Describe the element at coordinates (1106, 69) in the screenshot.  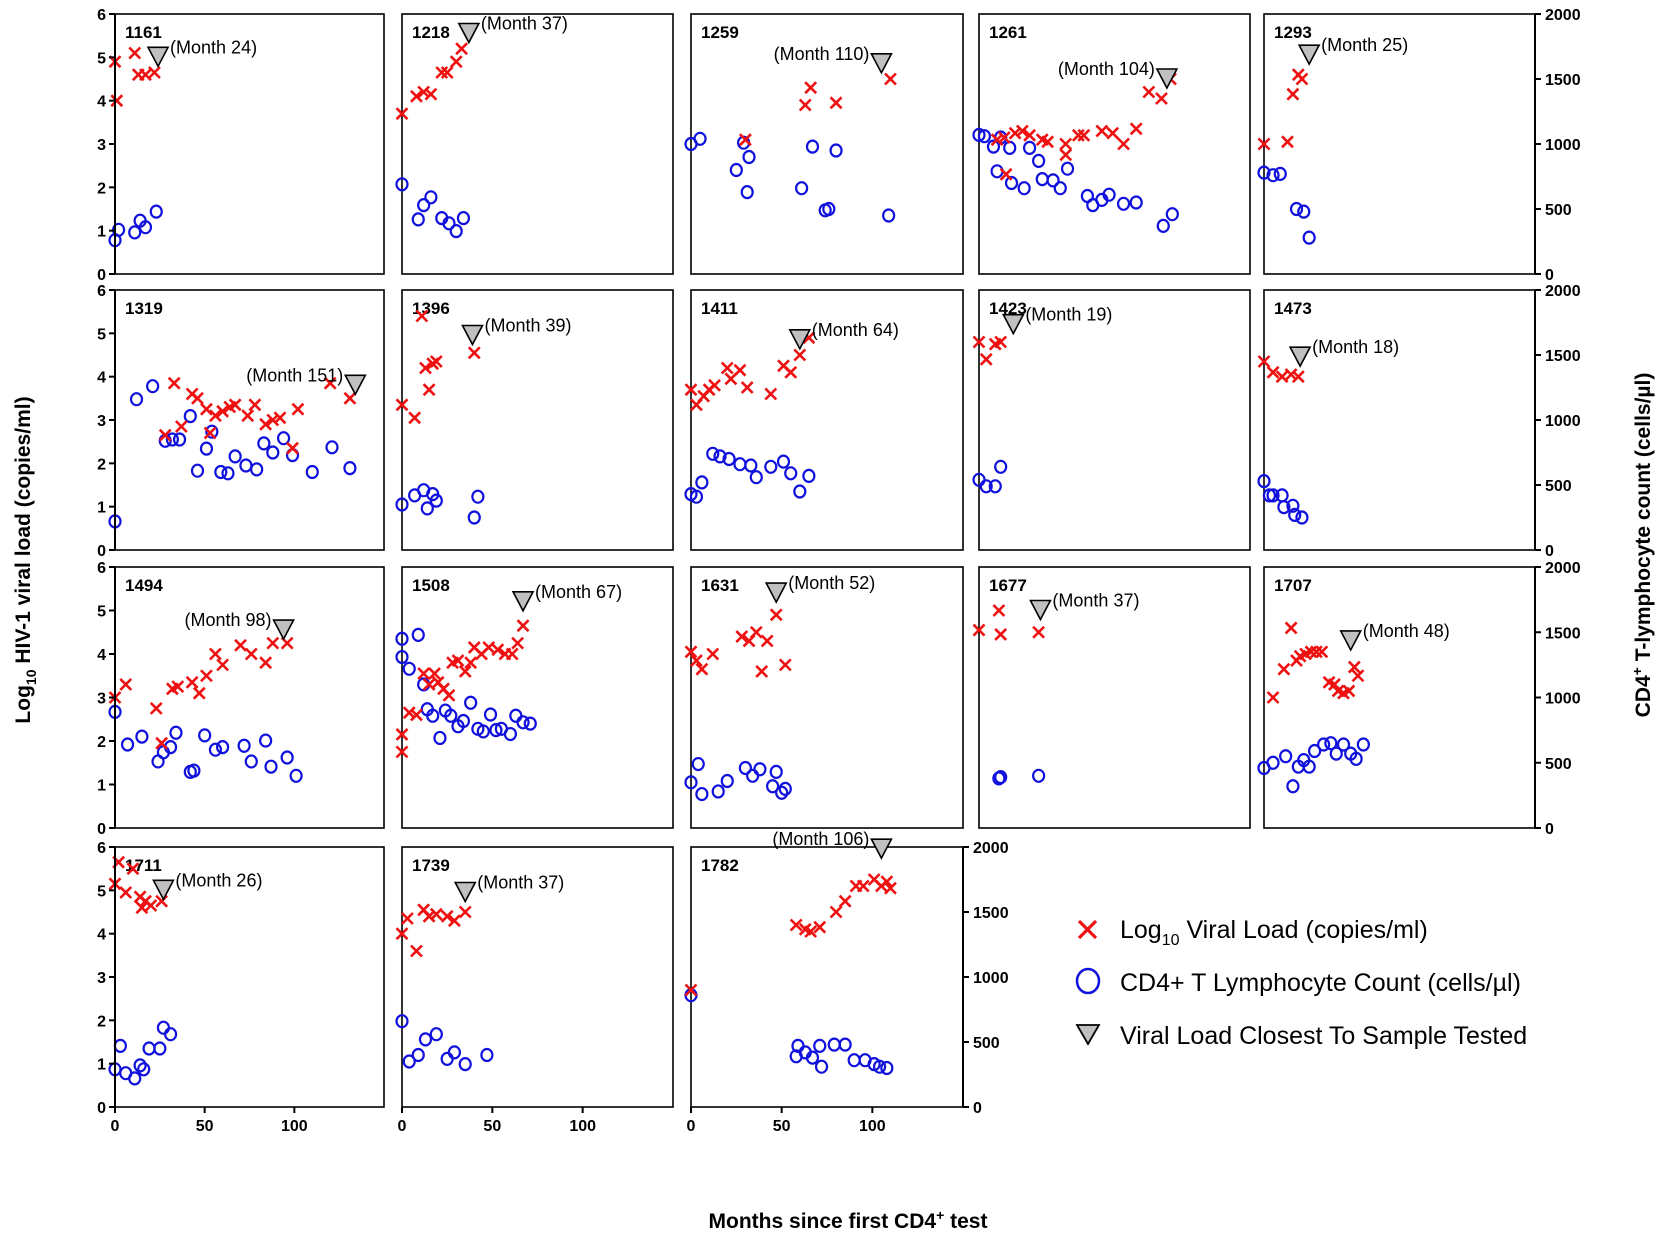
I see `closest-label: (Month 104)` at that location.